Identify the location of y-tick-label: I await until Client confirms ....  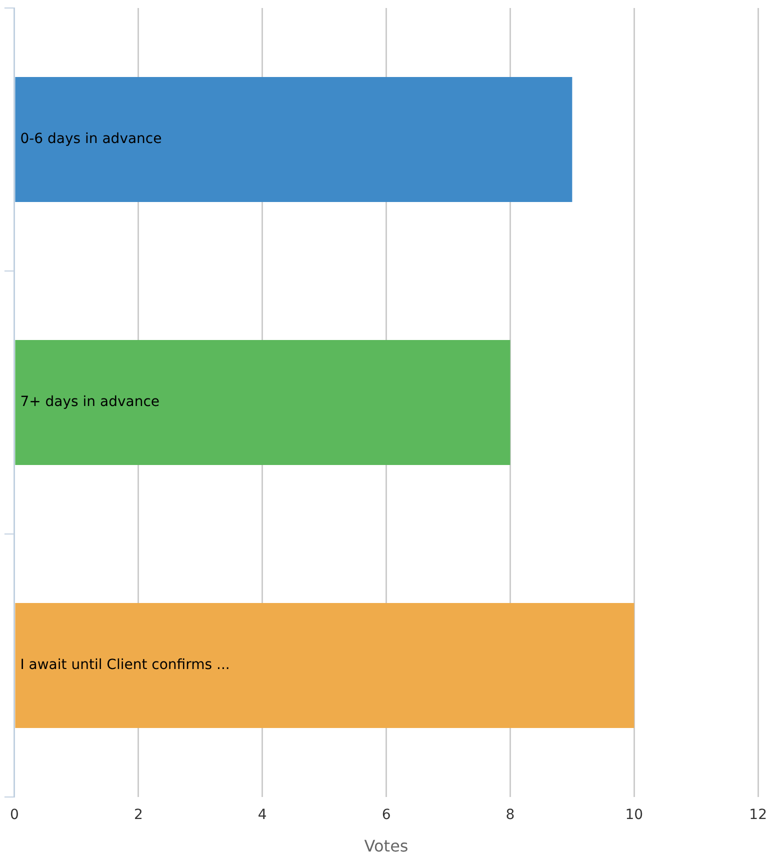
(125, 665).